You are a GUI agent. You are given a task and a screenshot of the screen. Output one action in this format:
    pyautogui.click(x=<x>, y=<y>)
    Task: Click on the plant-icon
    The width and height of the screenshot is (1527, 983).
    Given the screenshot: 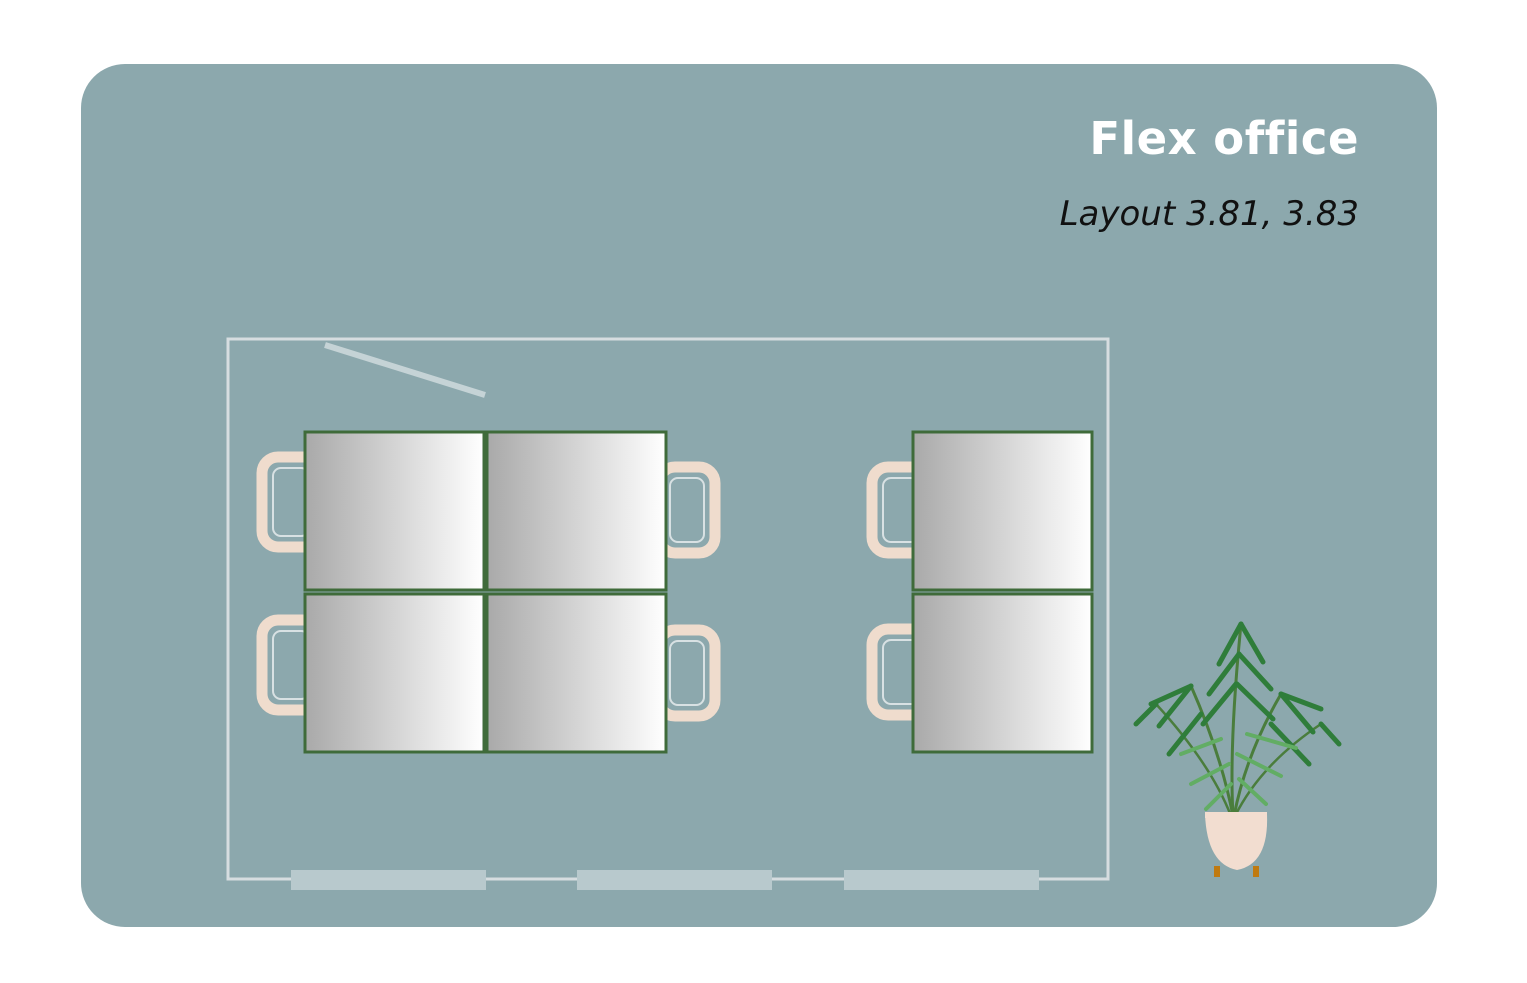 What is the action you would take?
    pyautogui.click(x=1237, y=749)
    